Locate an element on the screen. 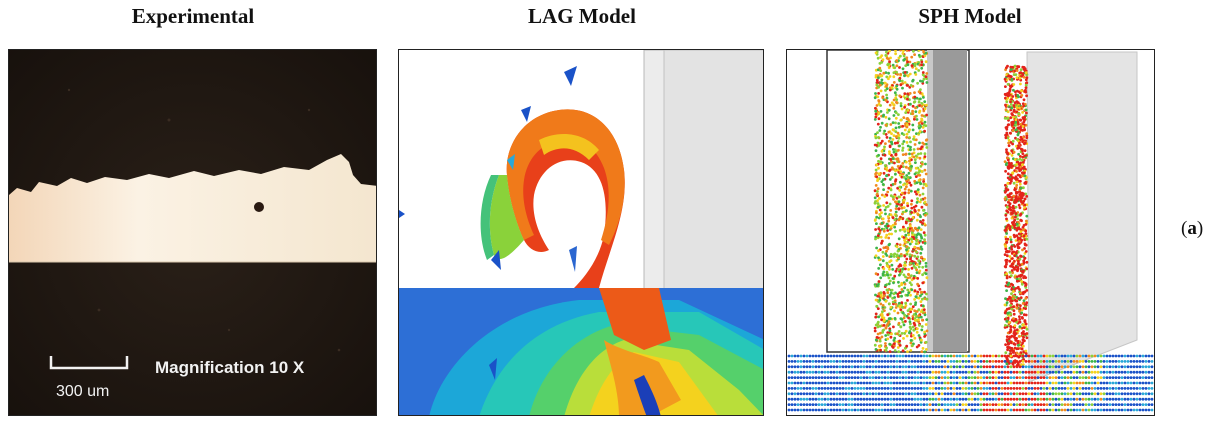 This screenshot has height=428, width=1212. magnification-label: Magnification 10 X is located at coordinates (230, 367).